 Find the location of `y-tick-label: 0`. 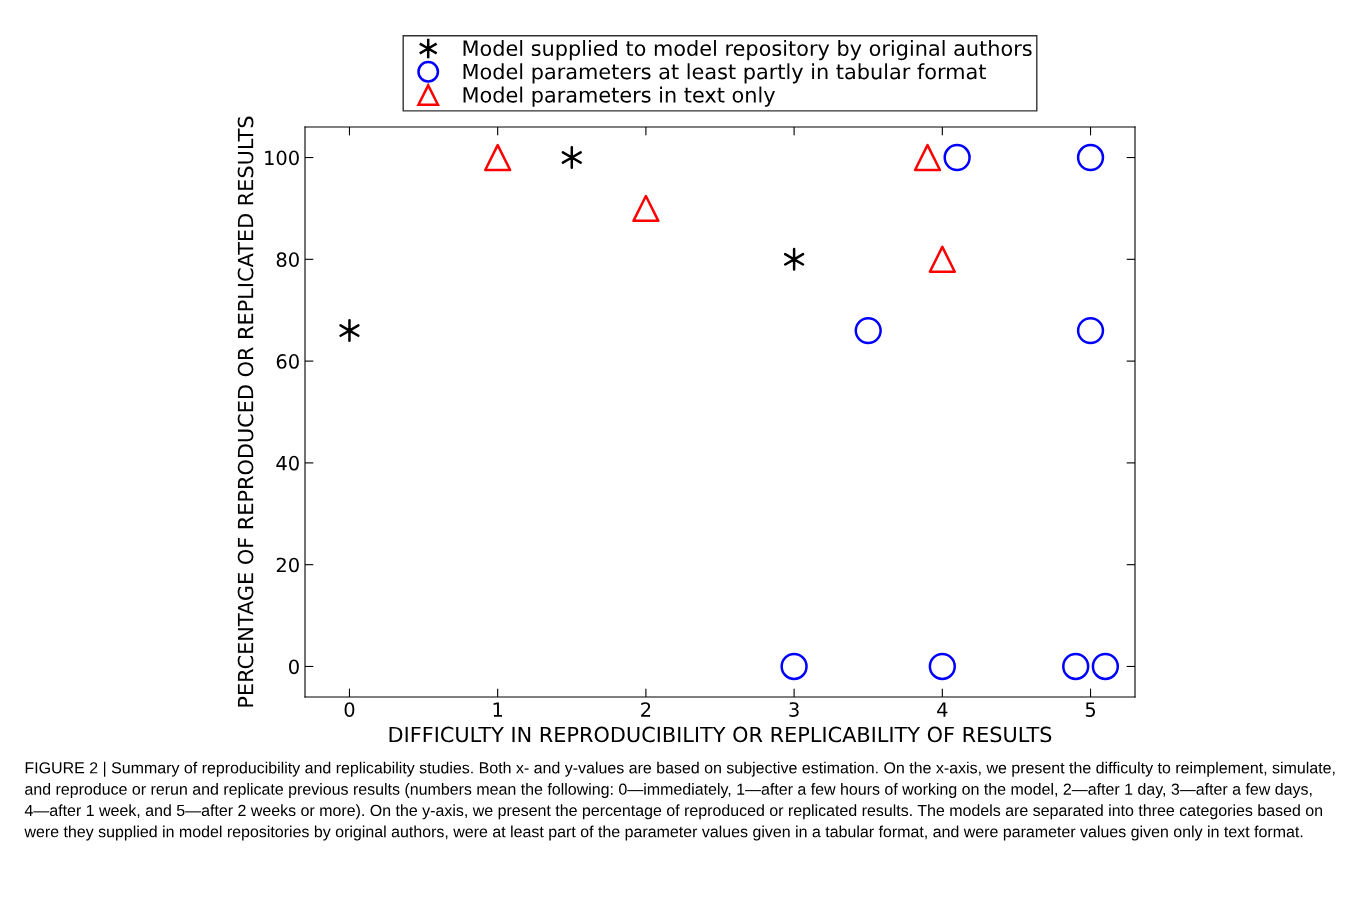

y-tick-label: 0 is located at coordinates (294, 667).